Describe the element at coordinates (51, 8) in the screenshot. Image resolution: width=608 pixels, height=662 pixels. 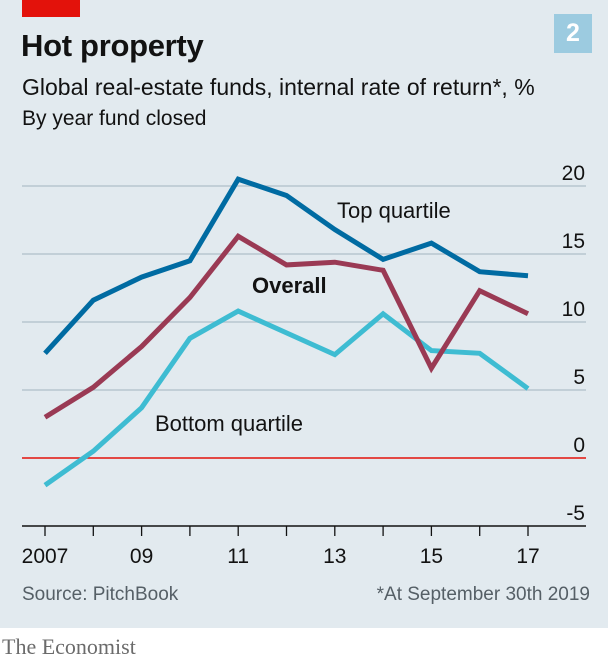
I see `red-tag` at that location.